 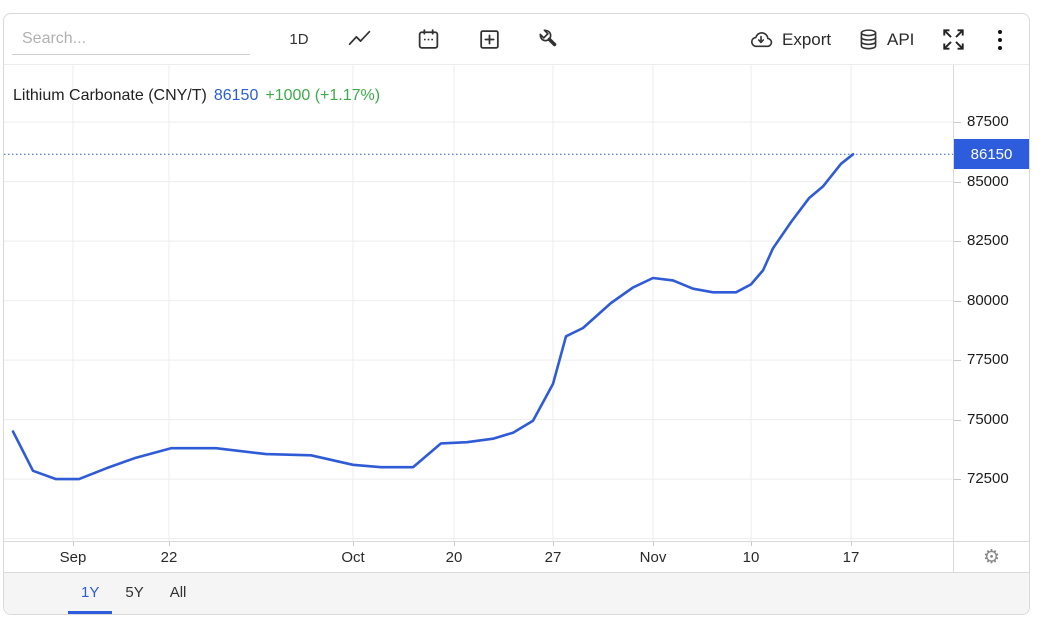 What do you see at coordinates (988, 419) in the screenshot?
I see `y-axis-label: 75000` at bounding box center [988, 419].